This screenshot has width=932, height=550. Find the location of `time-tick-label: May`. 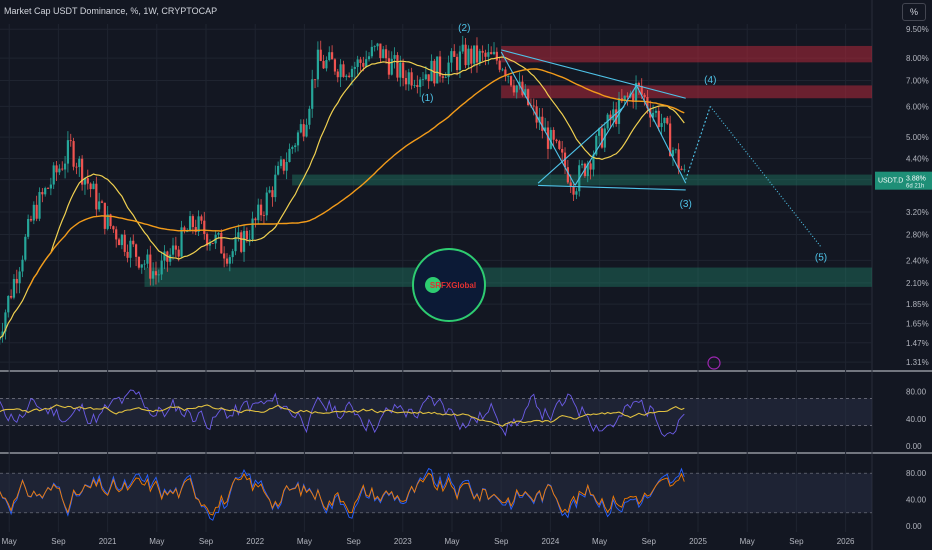

time-tick-label: May is located at coordinates (156, 541).